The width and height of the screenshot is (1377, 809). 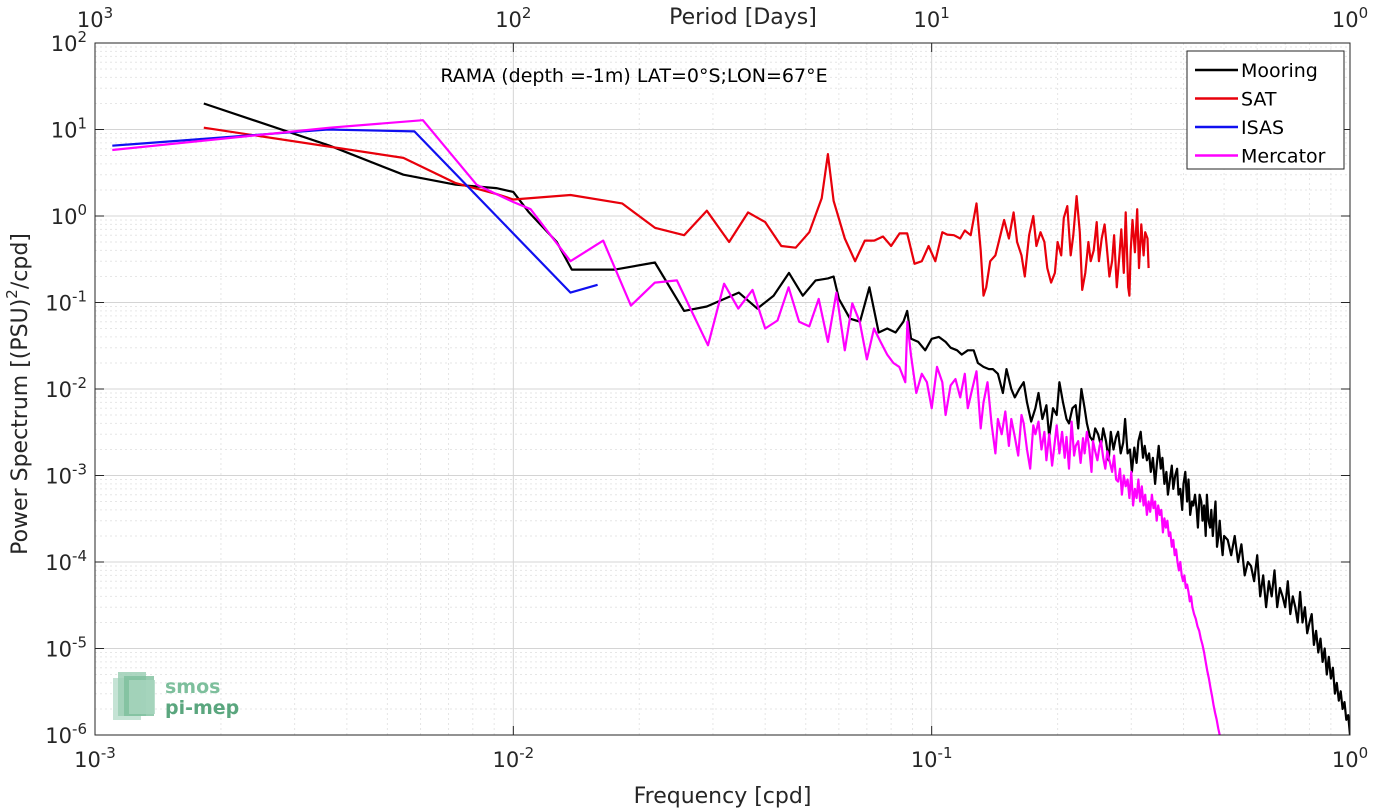 I want to click on top-tick-label: 10³, so click(x=95, y=18).